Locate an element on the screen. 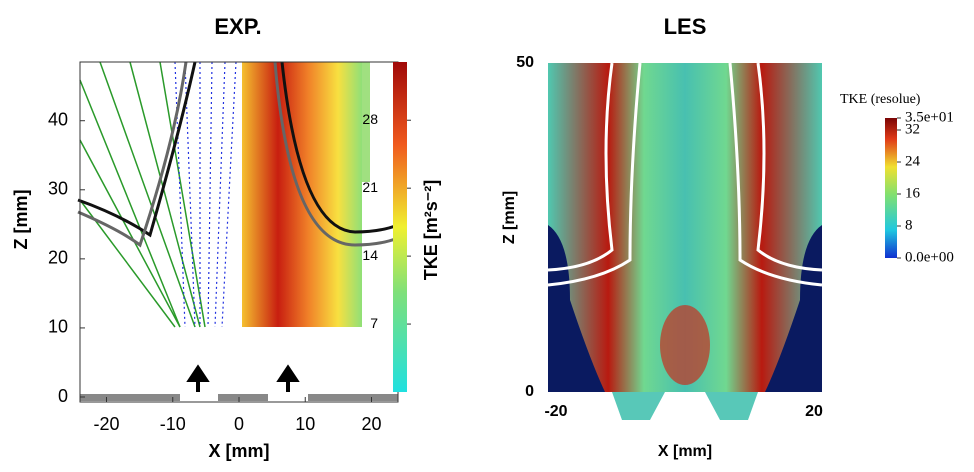 The width and height of the screenshot is (974, 472). colorbar-label: TKE (resolue) is located at coordinates (880, 99).